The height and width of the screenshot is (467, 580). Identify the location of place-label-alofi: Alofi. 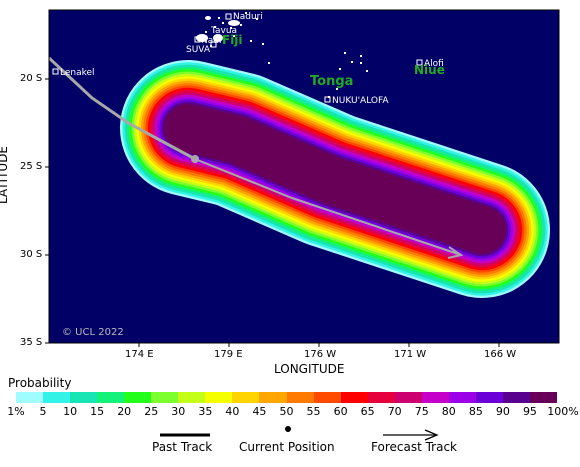
(434, 64).